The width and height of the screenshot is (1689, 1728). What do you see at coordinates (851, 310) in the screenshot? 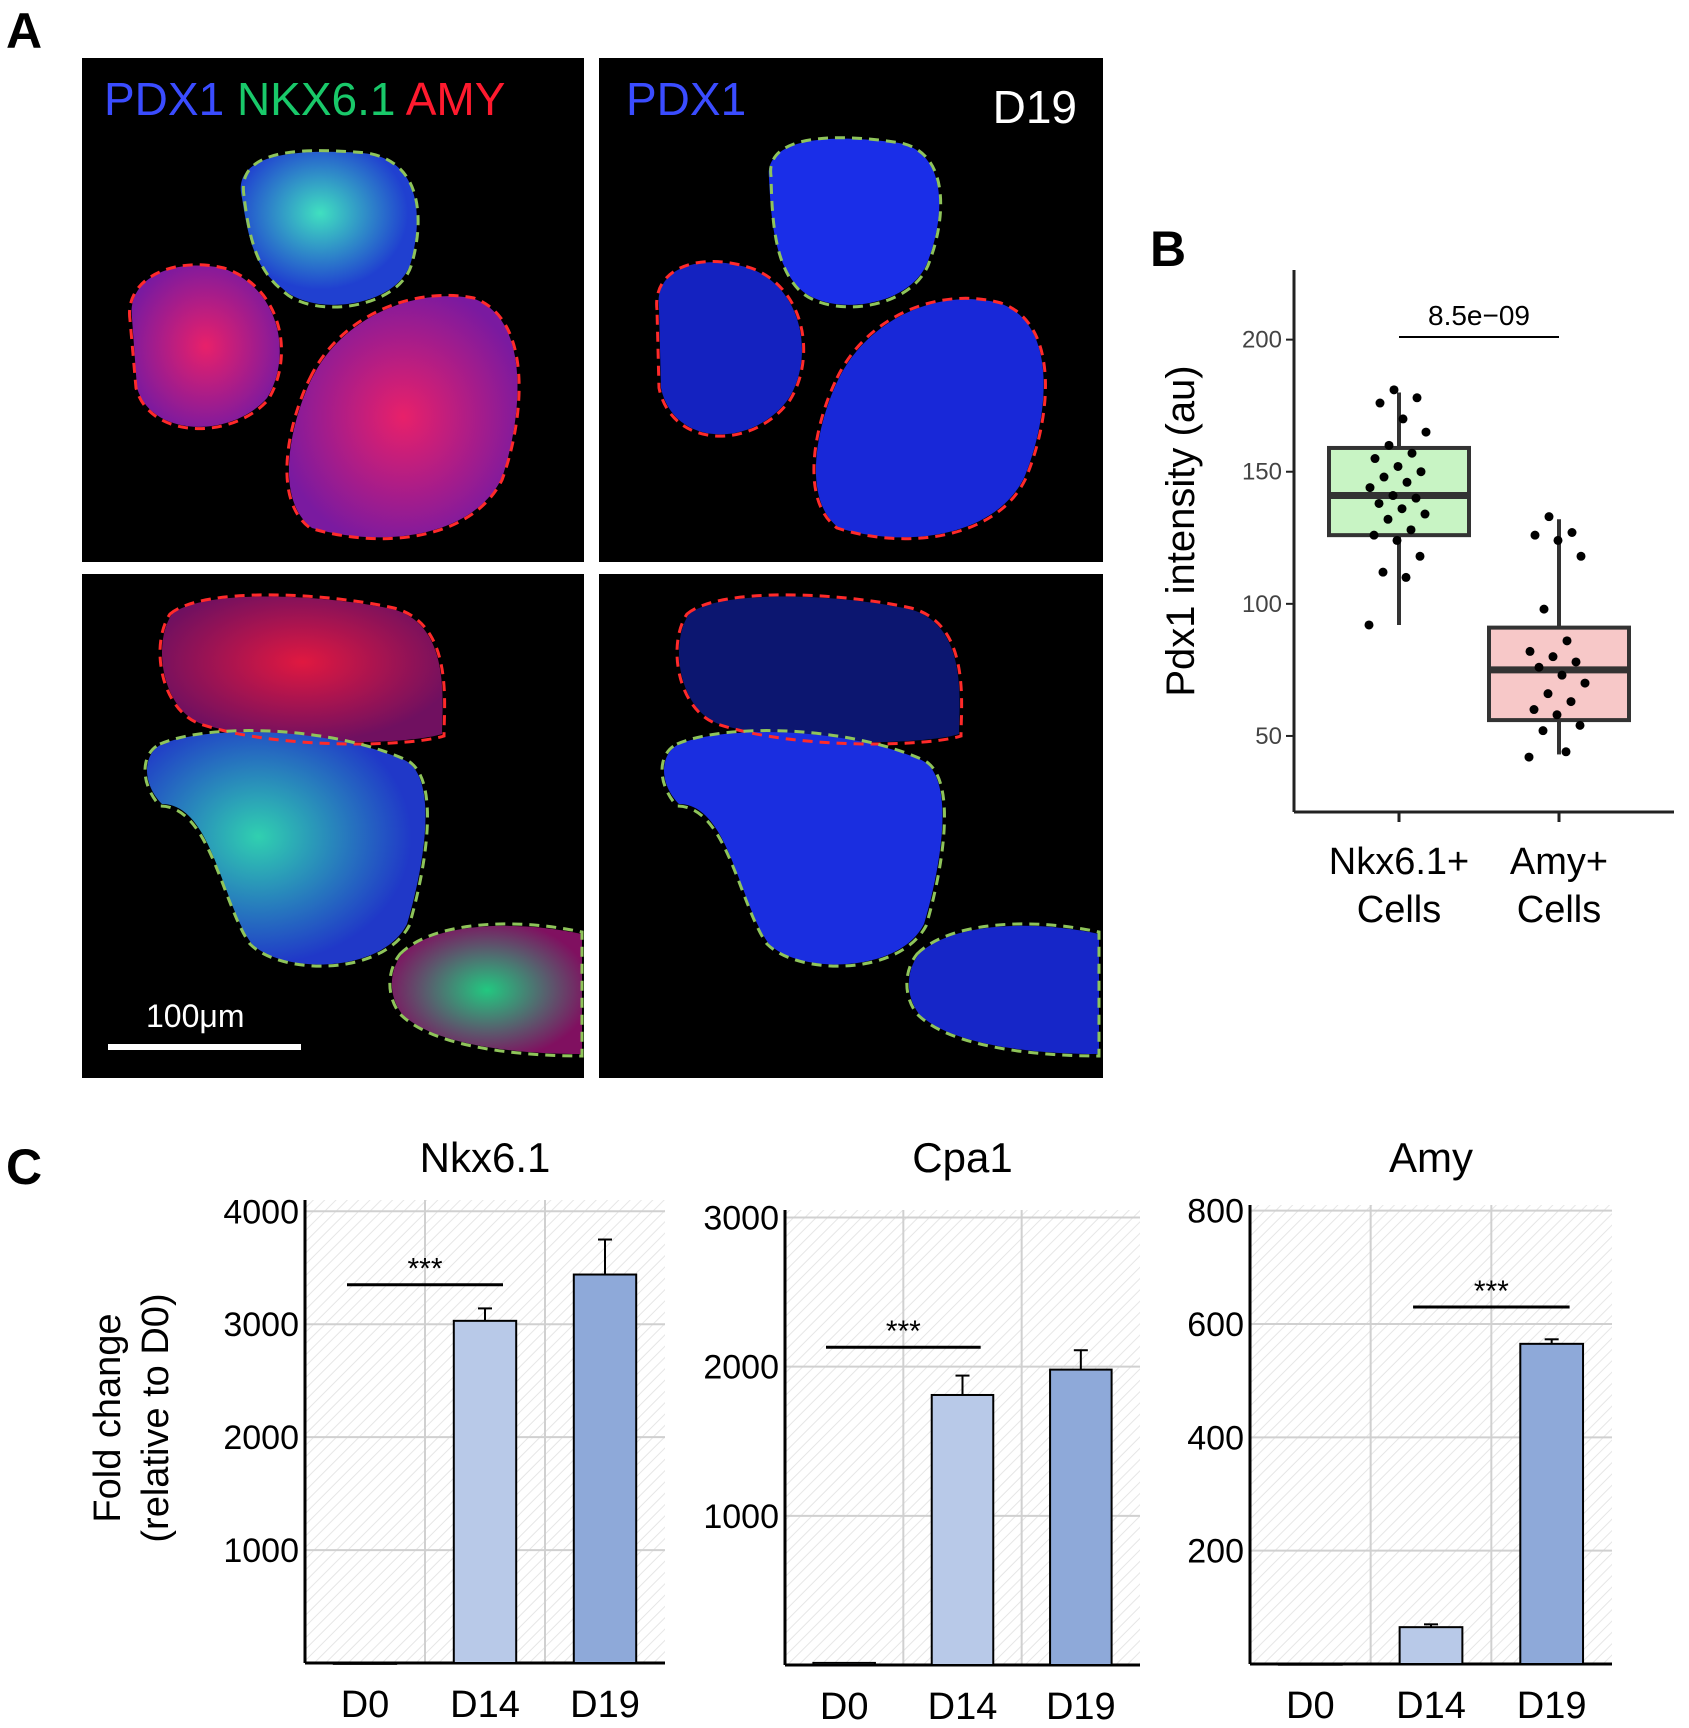
I see `micrograph-pdx1-top: PDX1 D19` at bounding box center [851, 310].